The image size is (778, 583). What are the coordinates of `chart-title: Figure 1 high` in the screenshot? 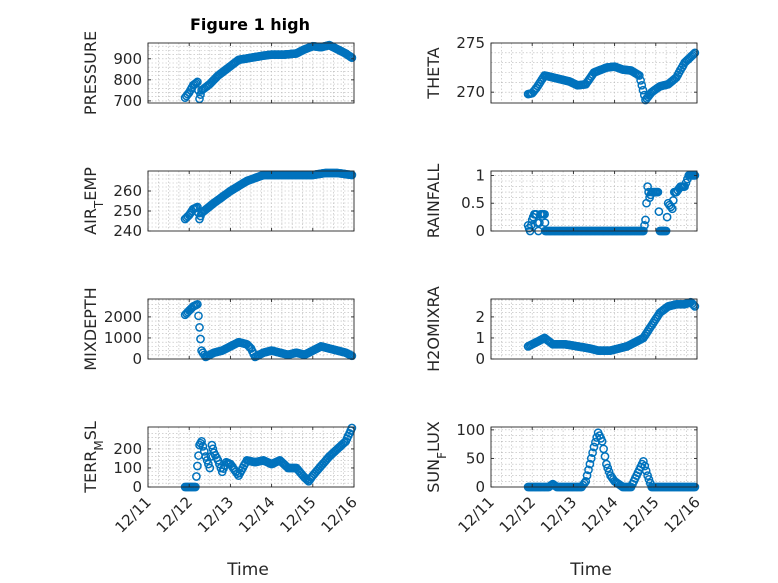 It's located at (250, 24).